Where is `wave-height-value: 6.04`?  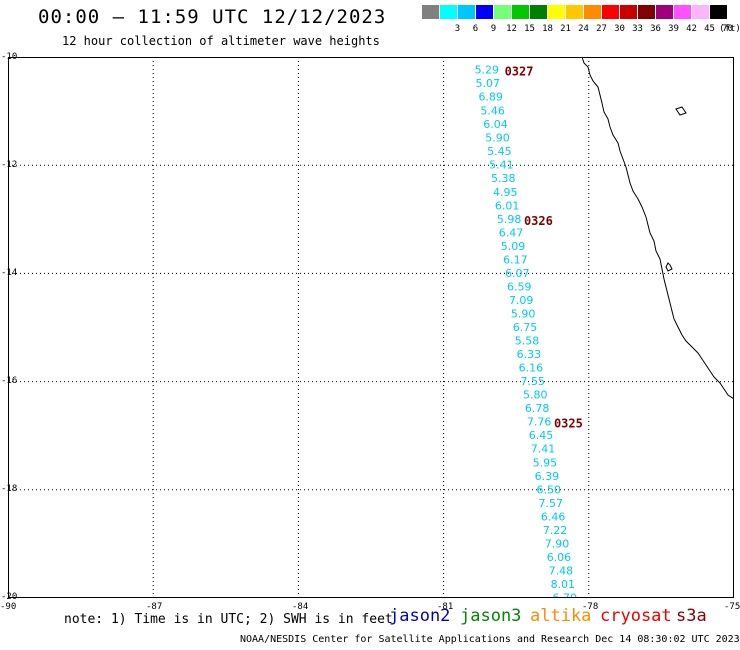
wave-height-value: 6.04 is located at coordinates (495, 124).